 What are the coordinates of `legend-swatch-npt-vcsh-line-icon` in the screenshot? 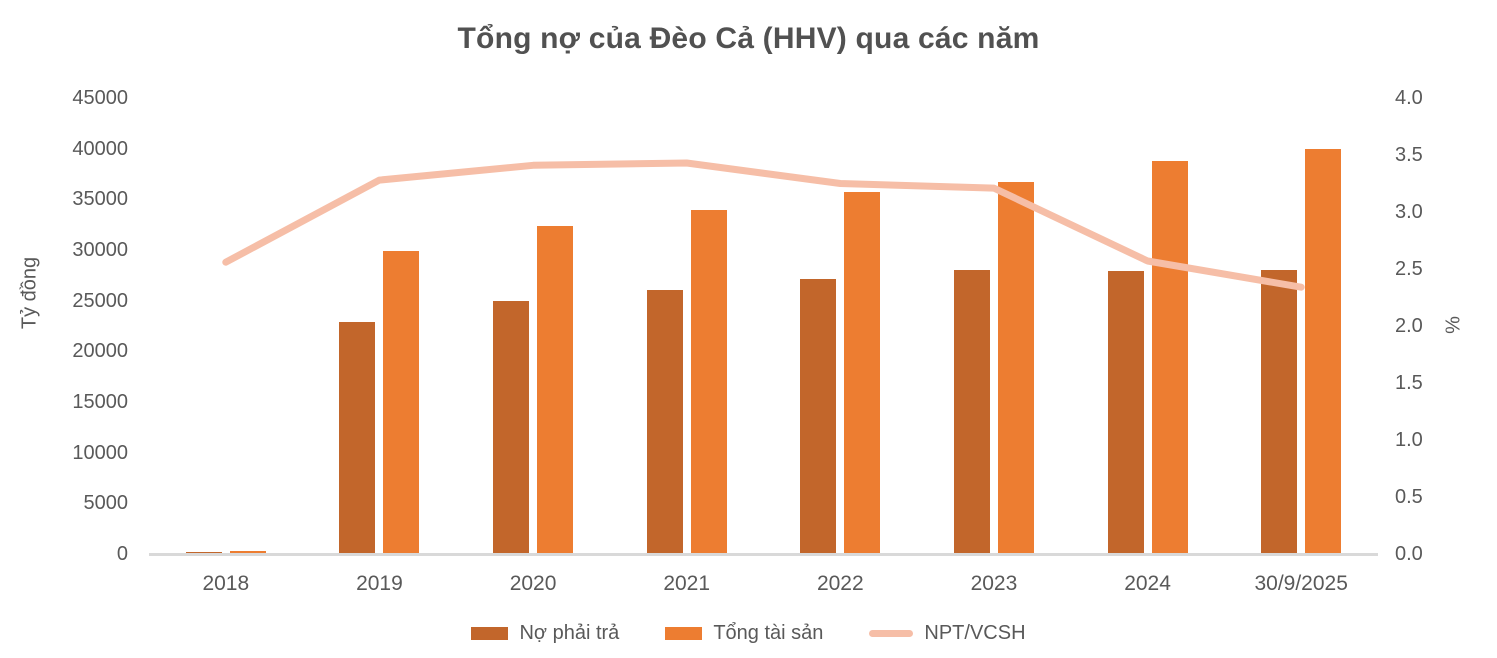 It's located at (891, 633).